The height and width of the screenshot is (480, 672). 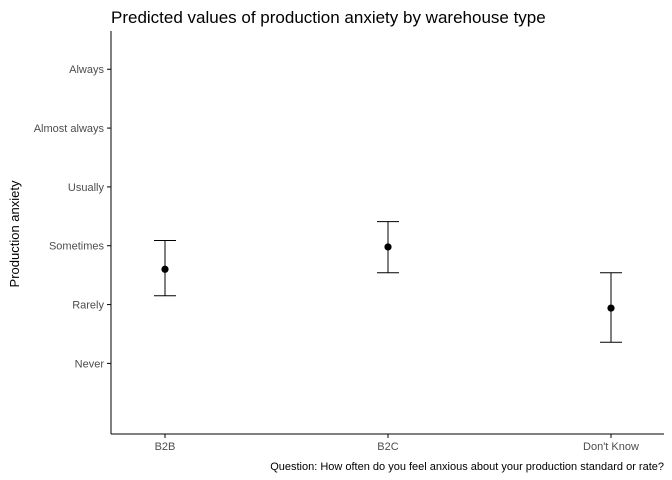 What do you see at coordinates (77, 247) in the screenshot?
I see `y-tick-label: Sometimes` at bounding box center [77, 247].